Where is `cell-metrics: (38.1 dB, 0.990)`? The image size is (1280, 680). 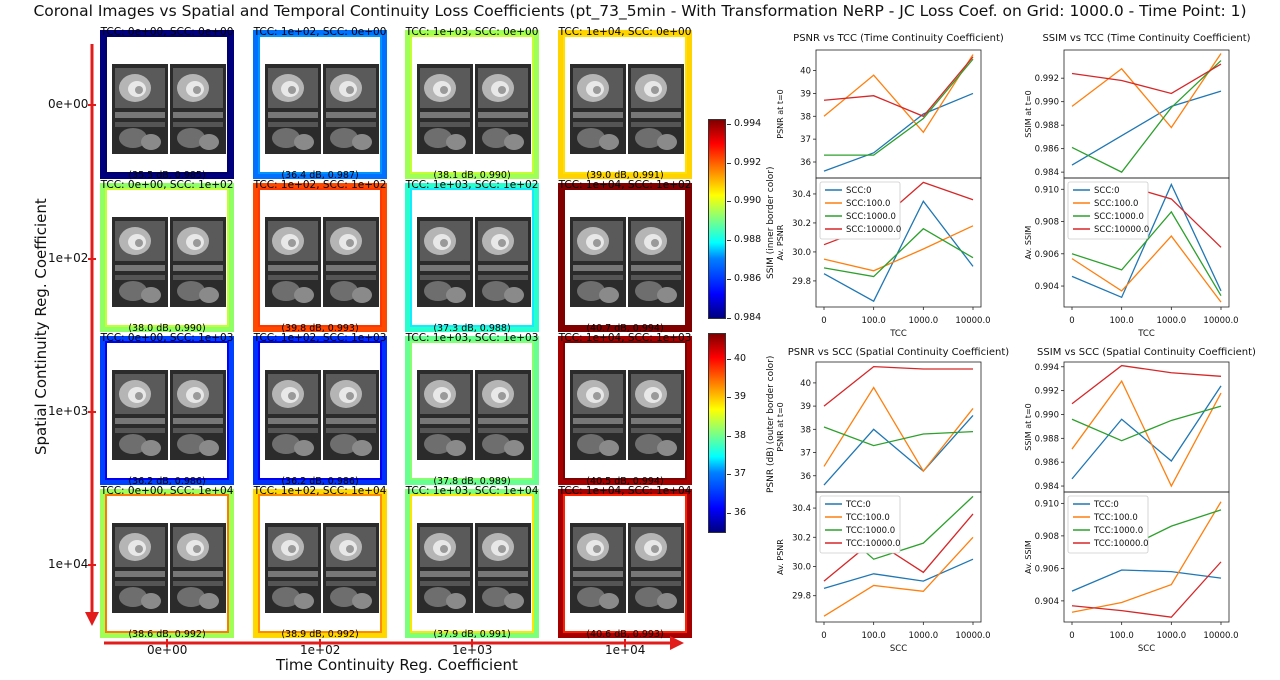 cell-metrics: (38.1 dB, 0.990) is located at coordinates (472, 175).